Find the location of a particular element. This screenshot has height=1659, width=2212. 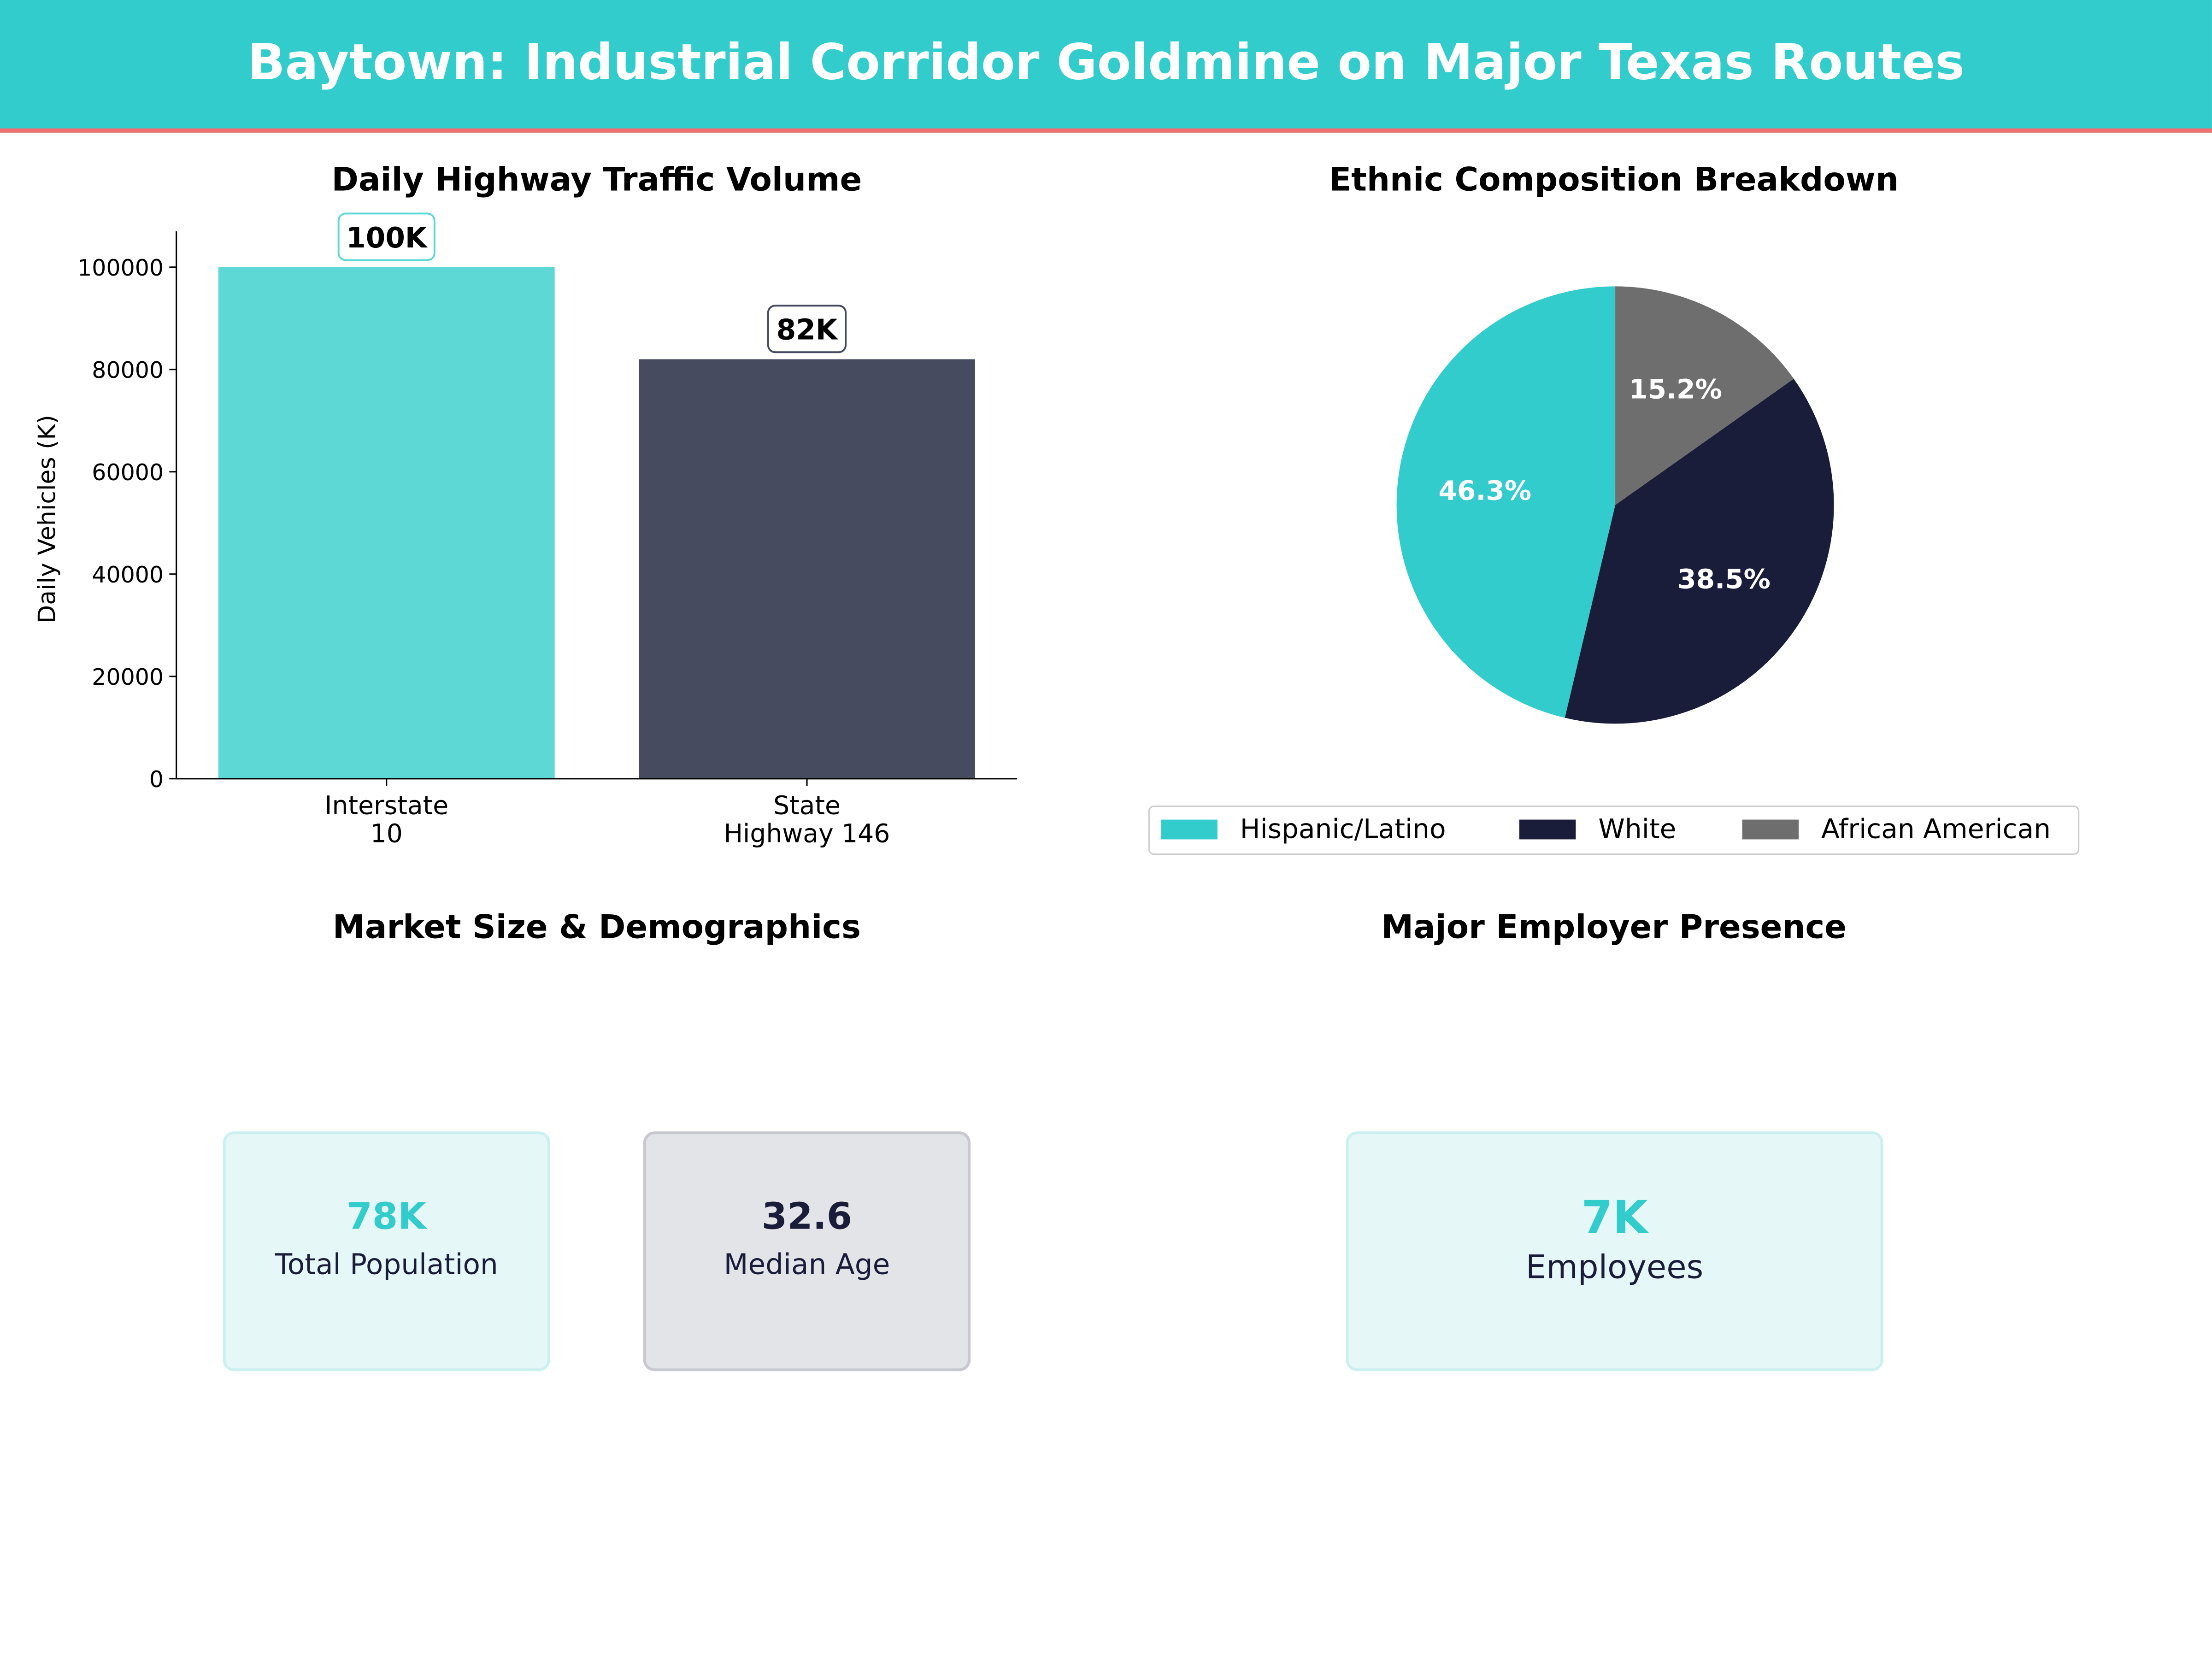

header-bar is located at coordinates (1106, 66).